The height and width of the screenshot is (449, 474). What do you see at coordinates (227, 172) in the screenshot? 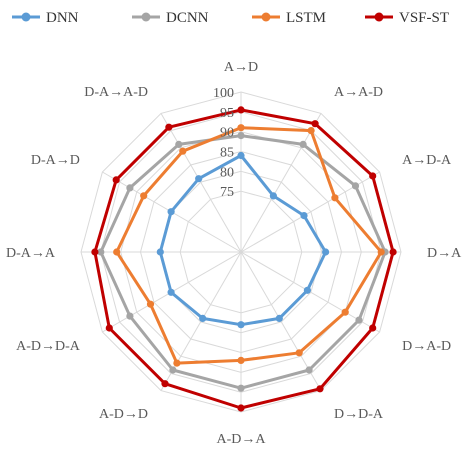
I see `tick-label-80: 80` at bounding box center [227, 172].